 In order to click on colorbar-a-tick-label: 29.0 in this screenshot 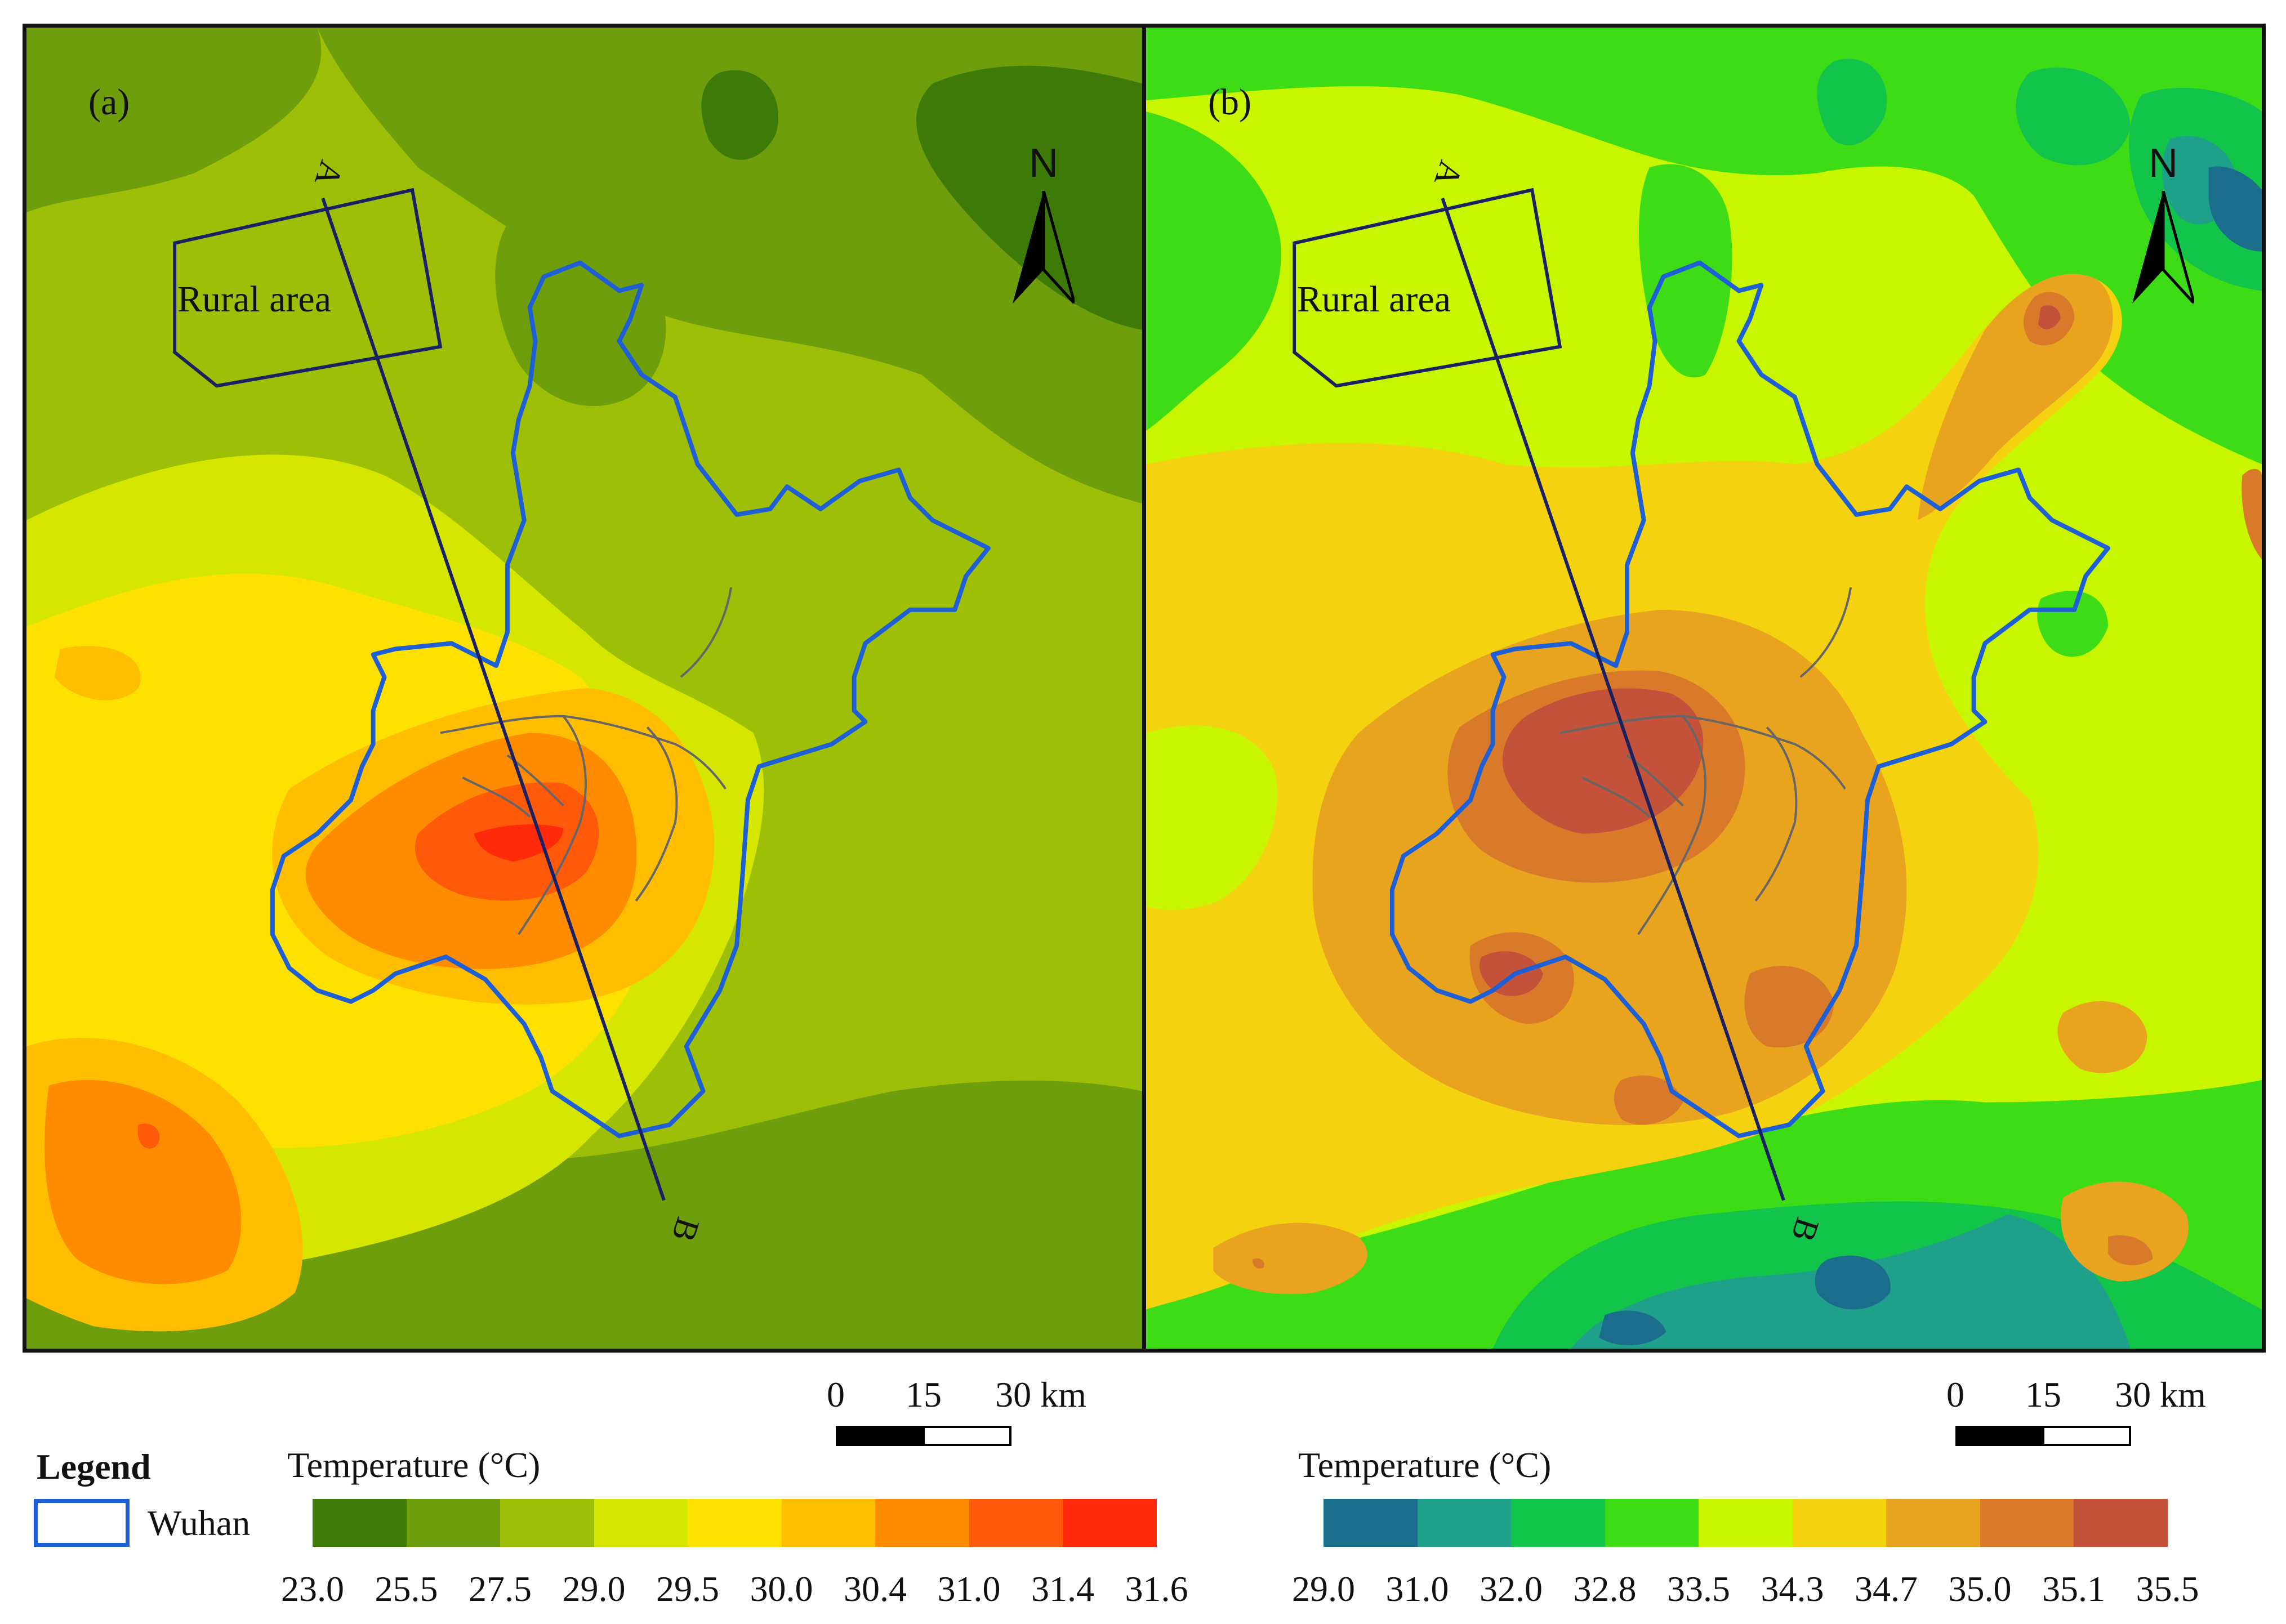, I will do `click(594, 1589)`.